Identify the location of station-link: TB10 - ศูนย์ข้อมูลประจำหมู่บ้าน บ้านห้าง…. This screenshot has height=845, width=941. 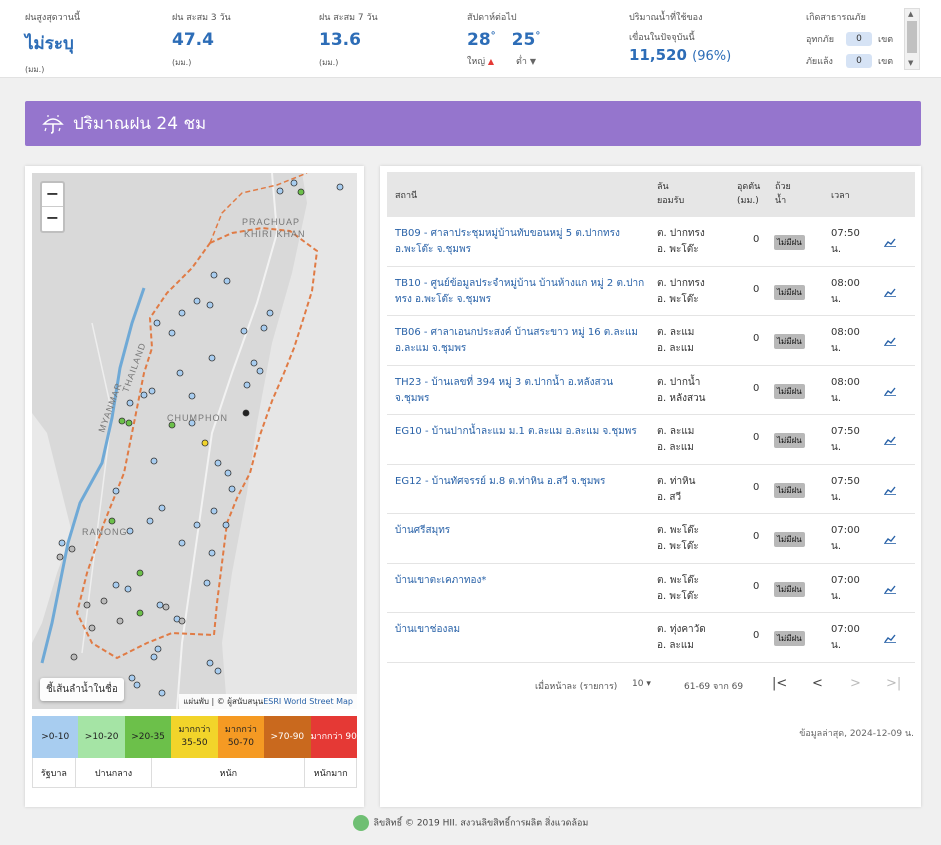
(520, 291).